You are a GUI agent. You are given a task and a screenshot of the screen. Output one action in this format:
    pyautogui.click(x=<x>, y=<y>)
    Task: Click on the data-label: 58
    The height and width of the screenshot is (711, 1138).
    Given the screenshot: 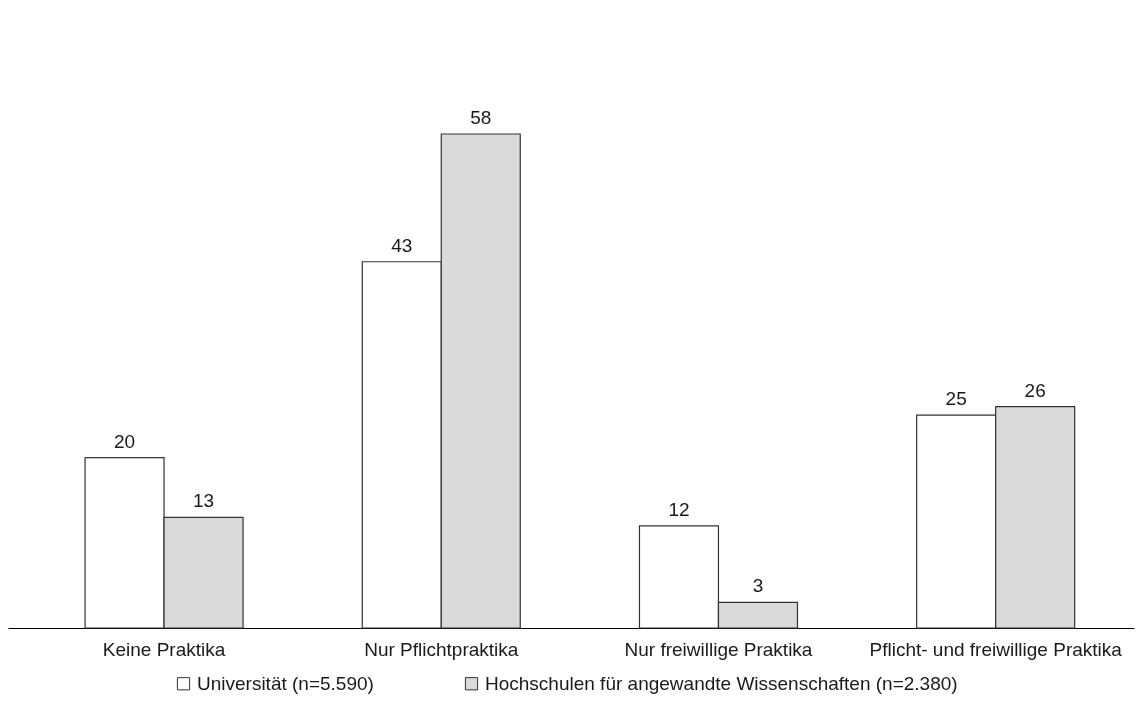 What is the action you would take?
    pyautogui.click(x=481, y=117)
    